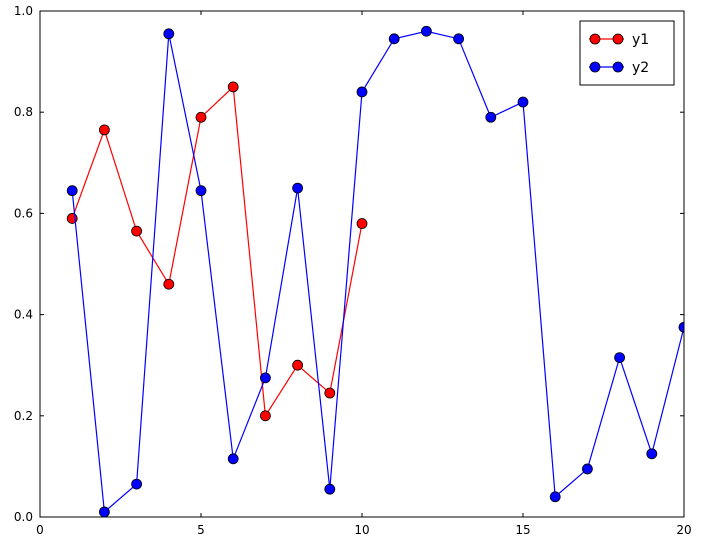  Describe the element at coordinates (640, 68) in the screenshot. I see `legend-label: y2` at that location.